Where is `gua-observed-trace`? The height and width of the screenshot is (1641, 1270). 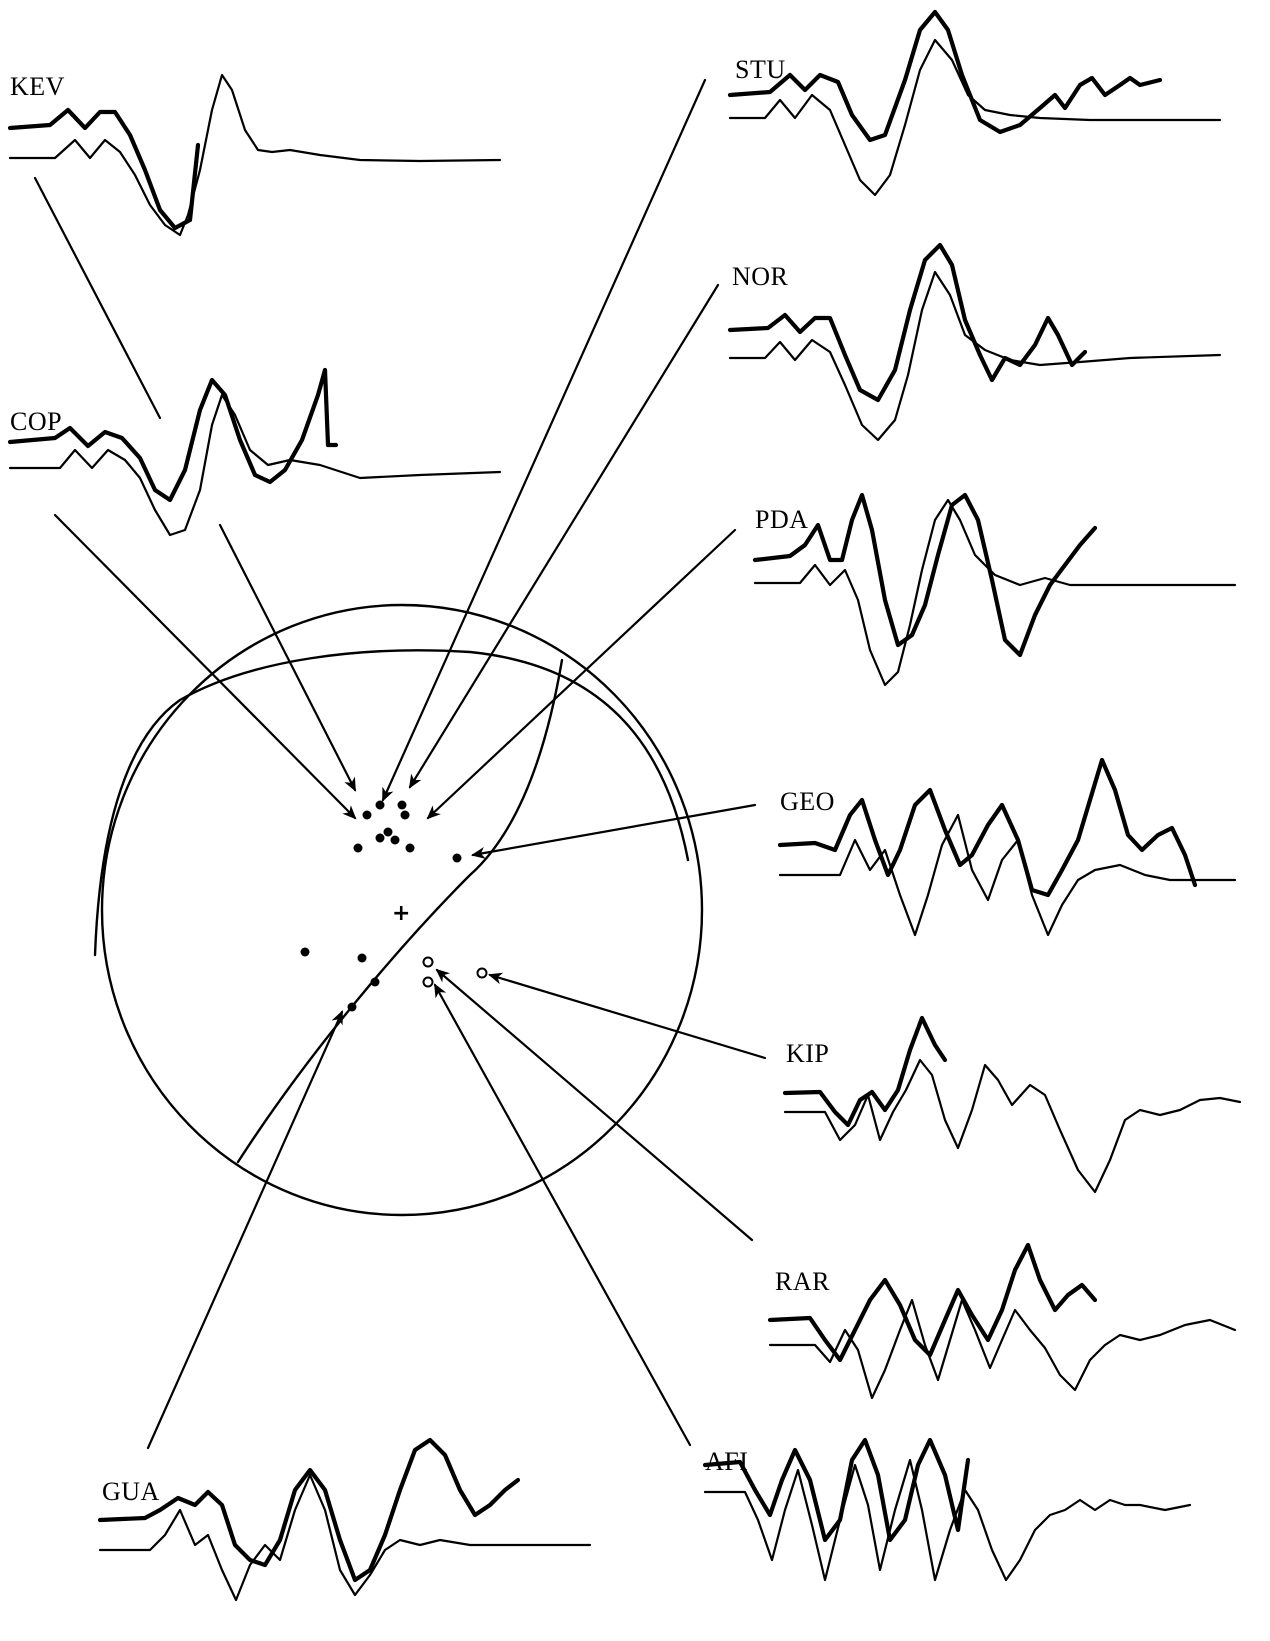
gua-observed-trace is located at coordinates (345, 1537).